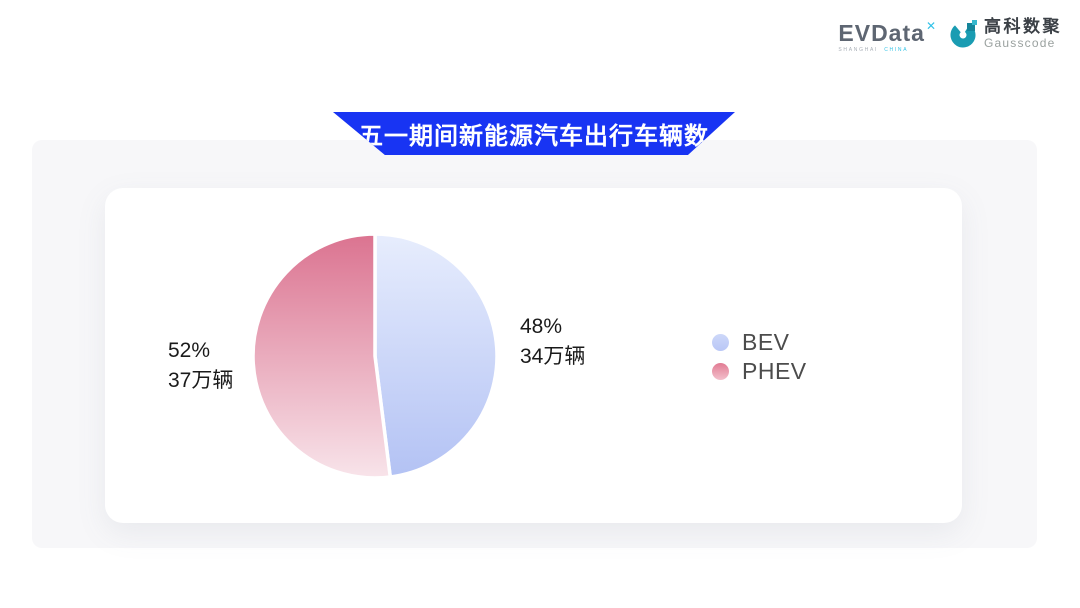  I want to click on legend-item-phev: PHEV, so click(759, 370).